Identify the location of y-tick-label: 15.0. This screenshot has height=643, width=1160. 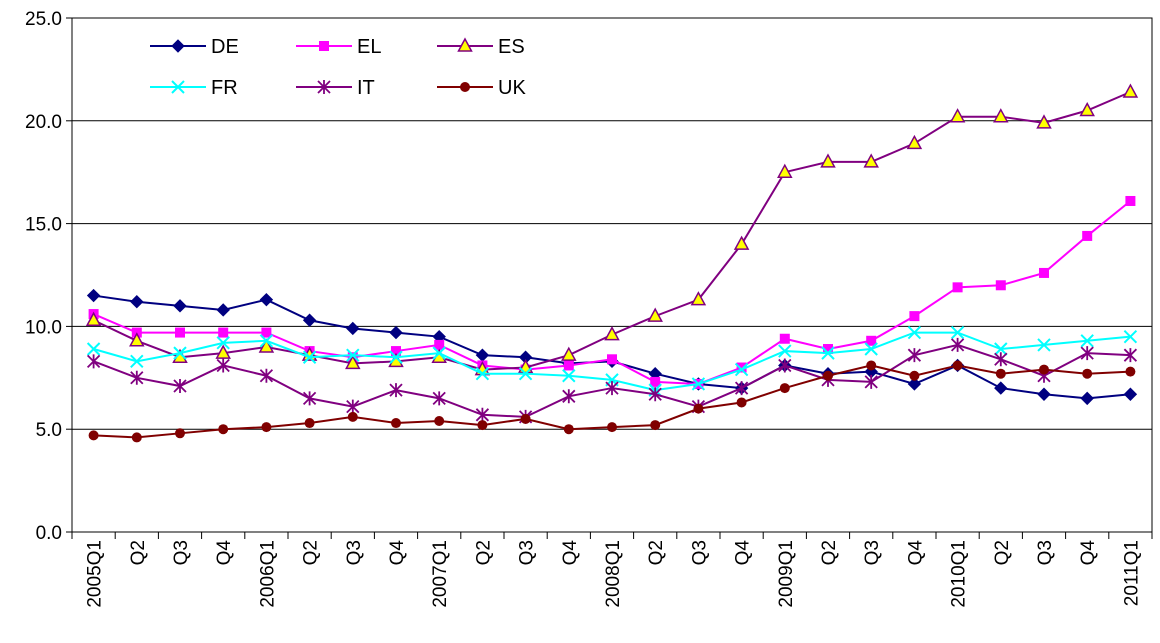
(43, 225).